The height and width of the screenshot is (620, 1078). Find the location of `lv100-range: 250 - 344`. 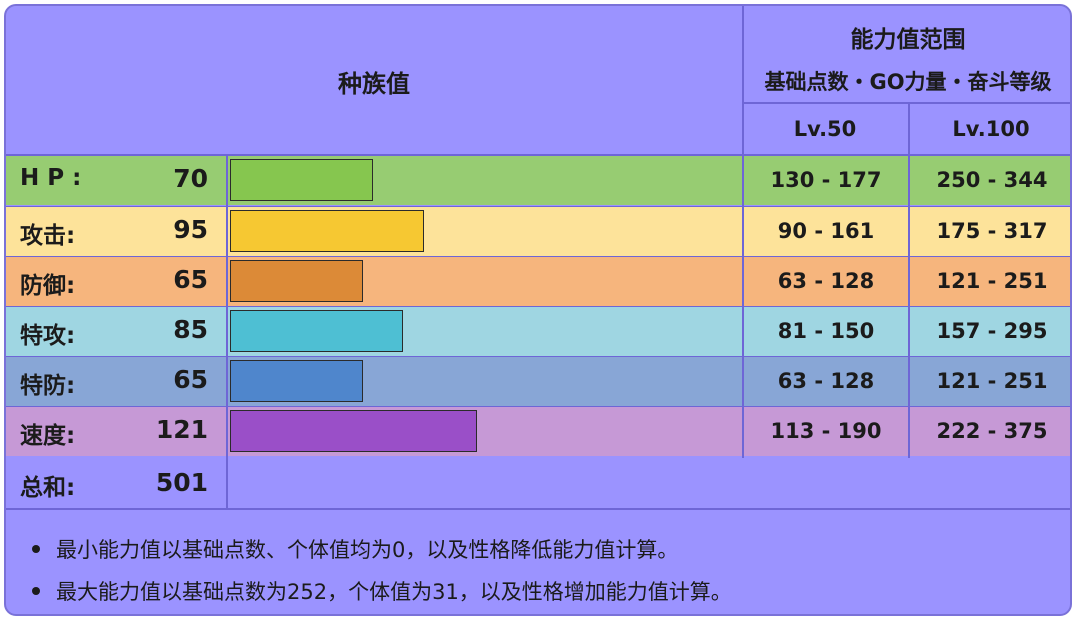

lv100-range: 250 - 344 is located at coordinates (992, 180).